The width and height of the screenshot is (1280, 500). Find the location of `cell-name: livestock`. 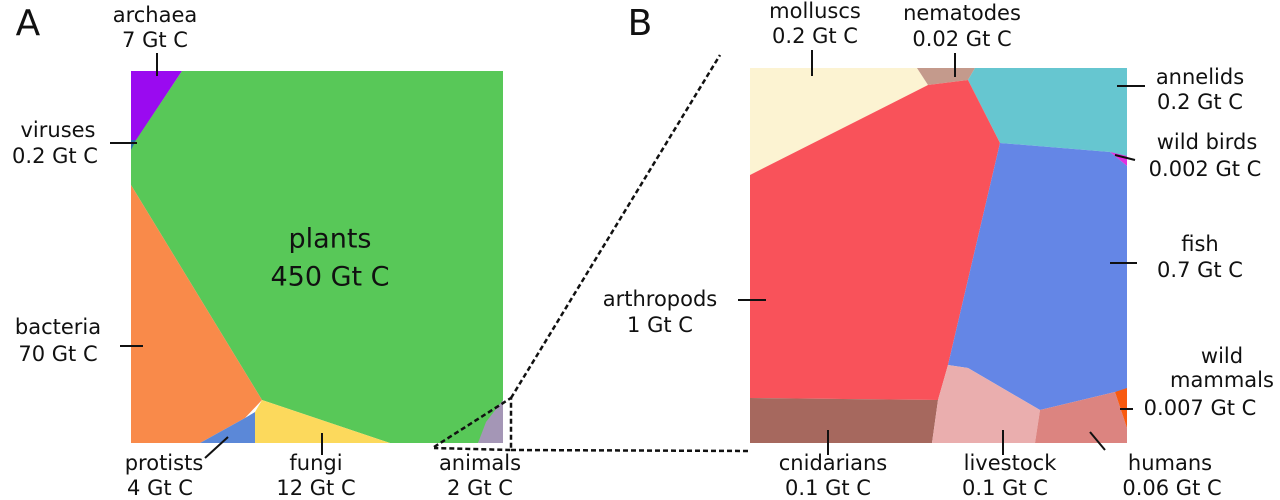

cell-name: livestock is located at coordinates (1011, 463).